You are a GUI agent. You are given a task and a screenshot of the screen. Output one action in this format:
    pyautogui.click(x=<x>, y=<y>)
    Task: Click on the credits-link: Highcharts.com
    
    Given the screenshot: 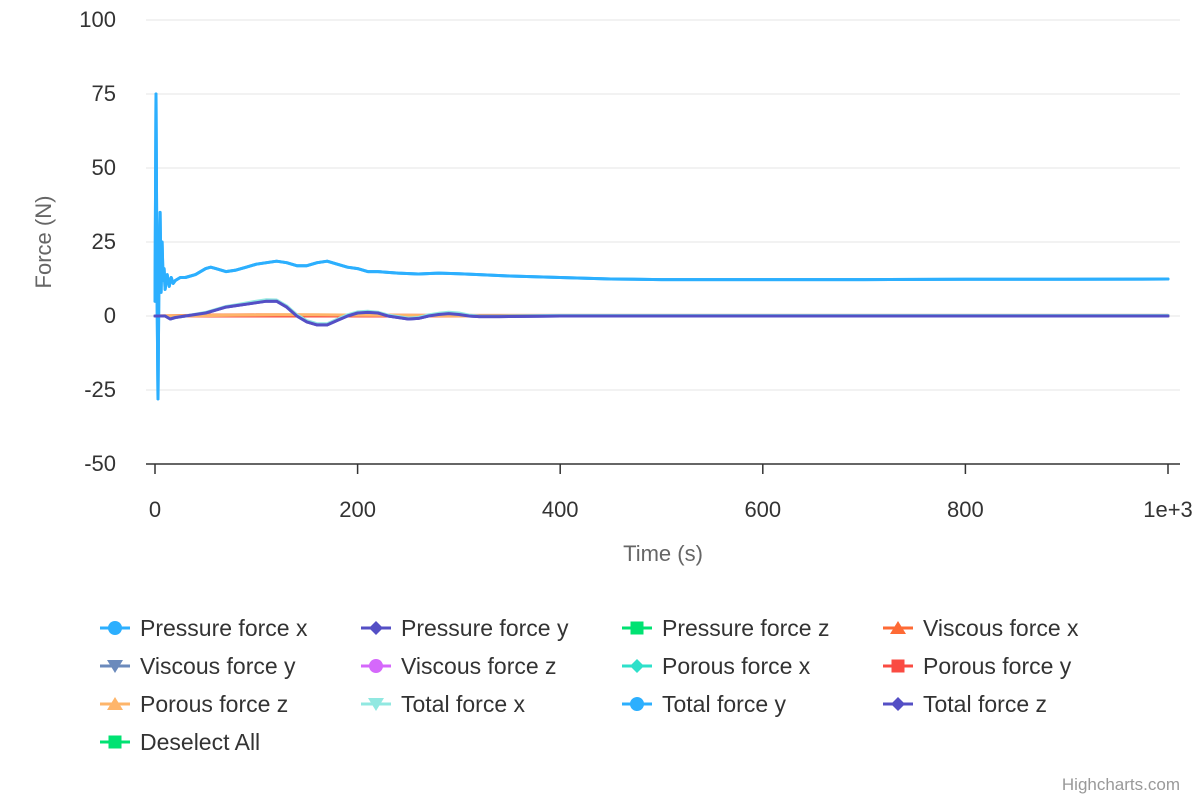 What is the action you would take?
    pyautogui.click(x=1121, y=784)
    